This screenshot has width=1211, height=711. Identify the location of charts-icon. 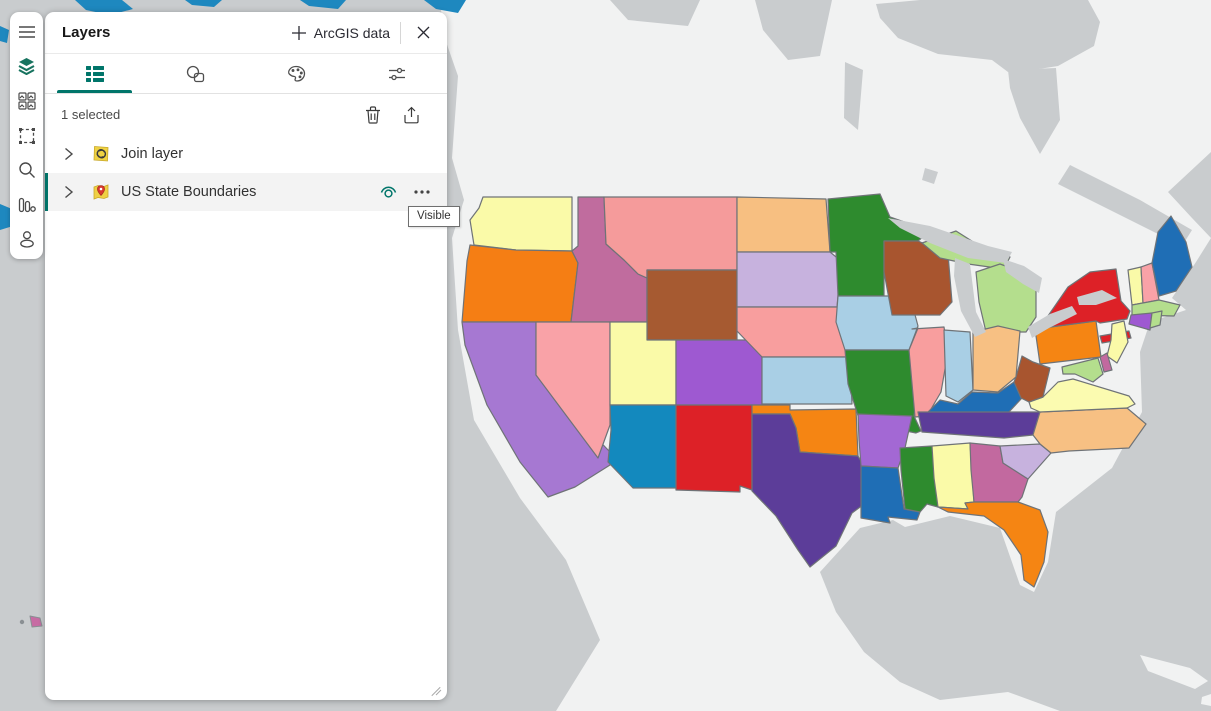
(27, 205).